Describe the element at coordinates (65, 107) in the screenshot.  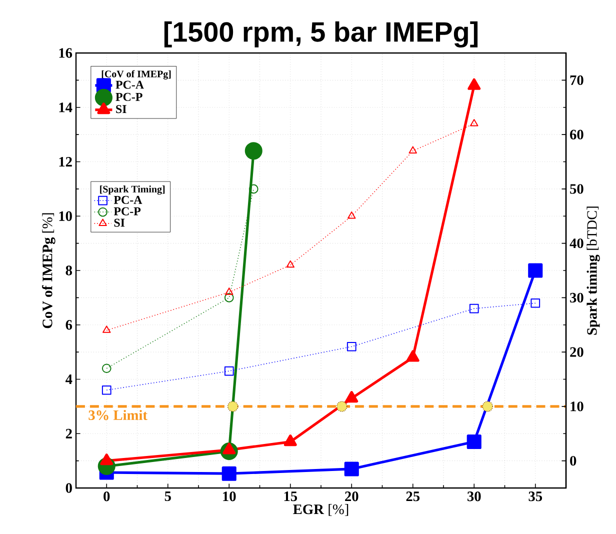
I see `y-tick-label: 14` at that location.